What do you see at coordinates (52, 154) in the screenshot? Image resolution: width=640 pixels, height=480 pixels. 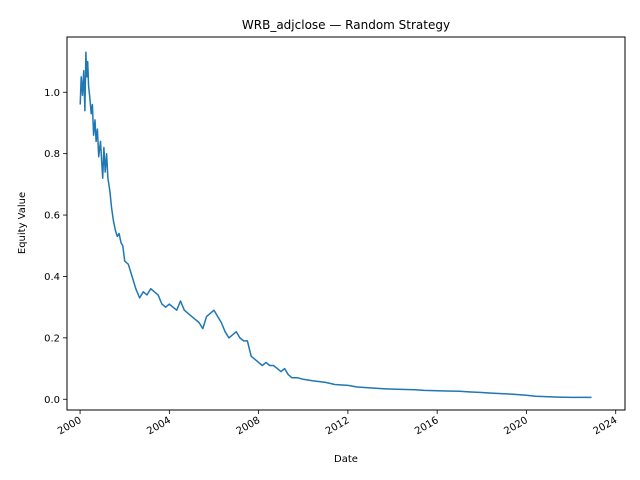 I see `y-tick-label: 0.8` at bounding box center [52, 154].